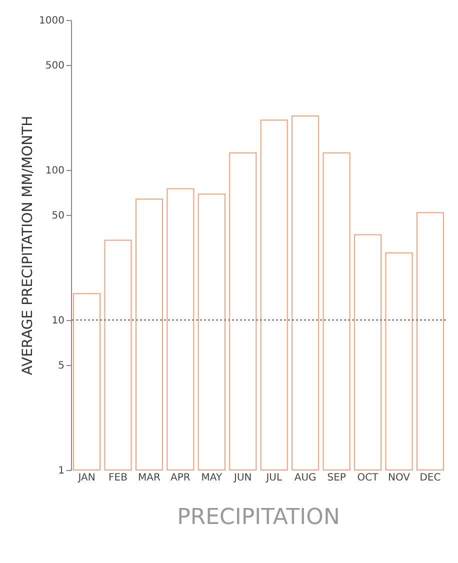  Describe the element at coordinates (180, 478) in the screenshot. I see `x-tick-label: APR` at that location.